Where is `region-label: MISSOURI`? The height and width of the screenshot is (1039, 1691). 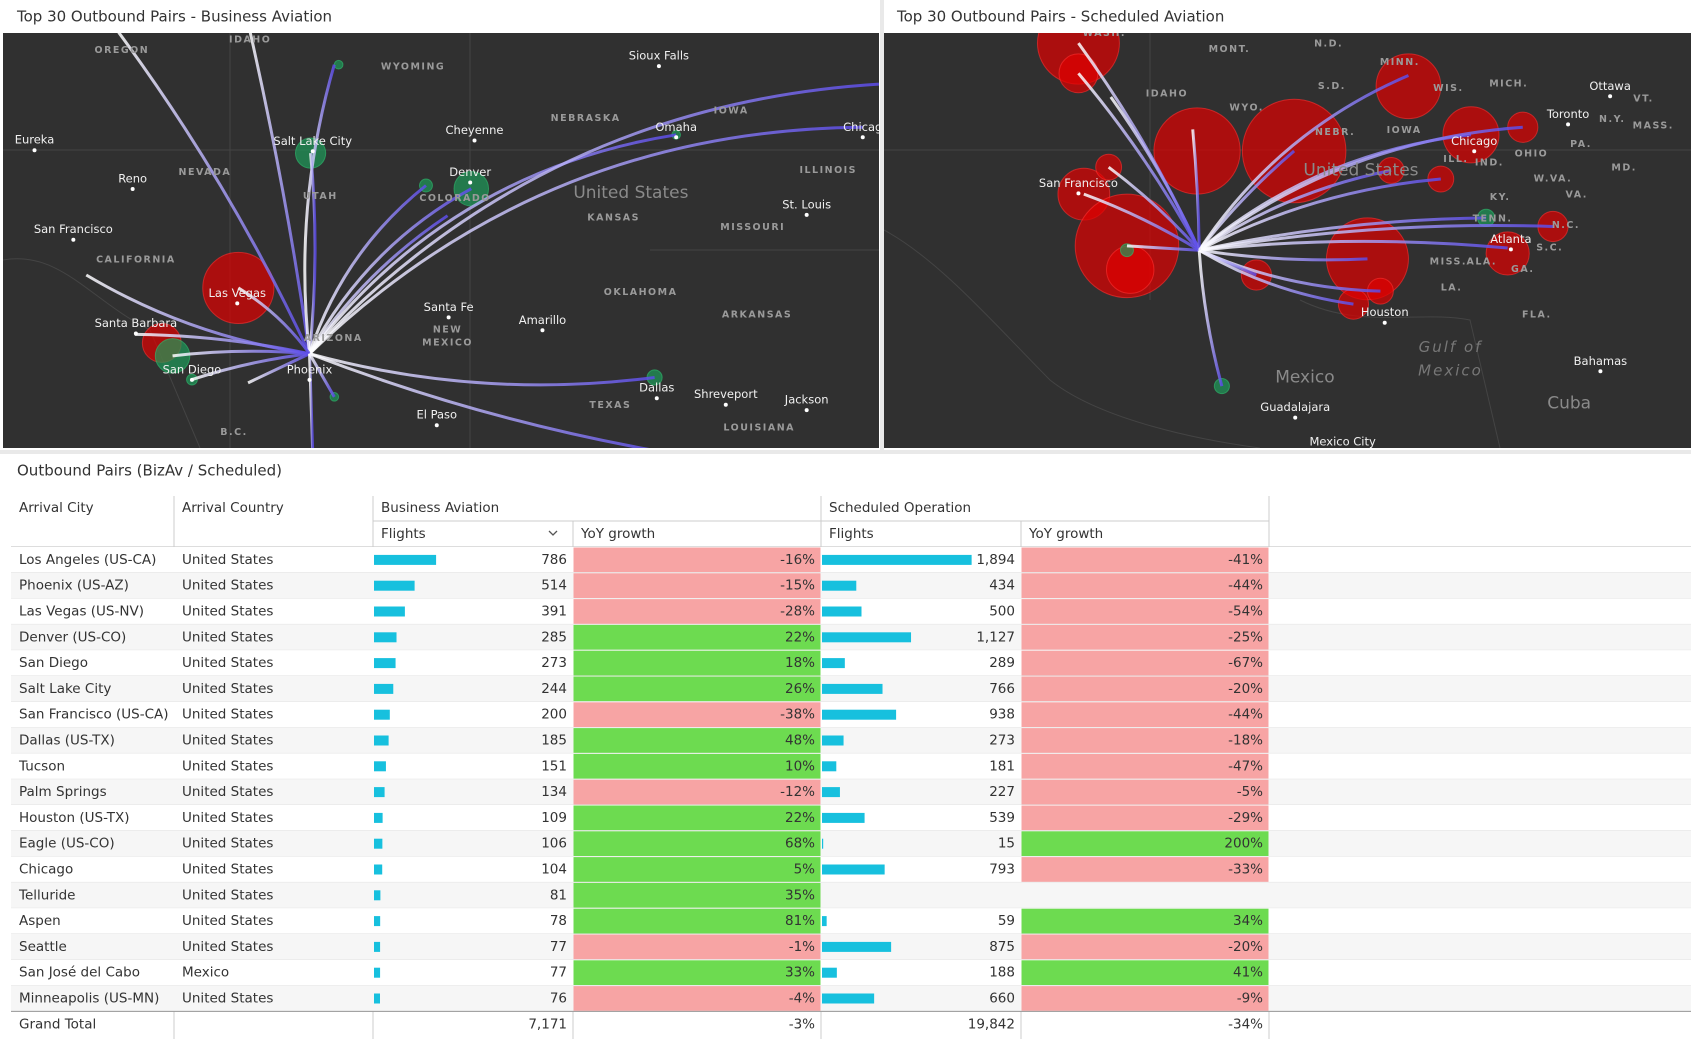
region-label: MISSOURI is located at coordinates (752, 227).